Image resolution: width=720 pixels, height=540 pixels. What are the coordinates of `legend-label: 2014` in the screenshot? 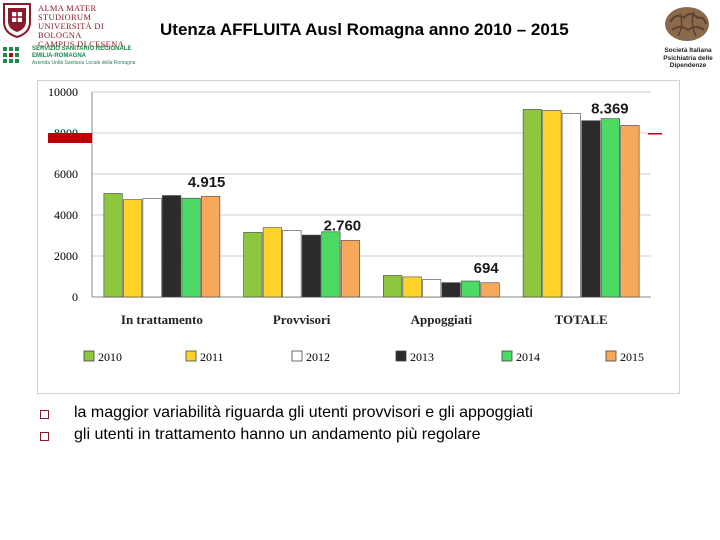 It's located at (528, 357).